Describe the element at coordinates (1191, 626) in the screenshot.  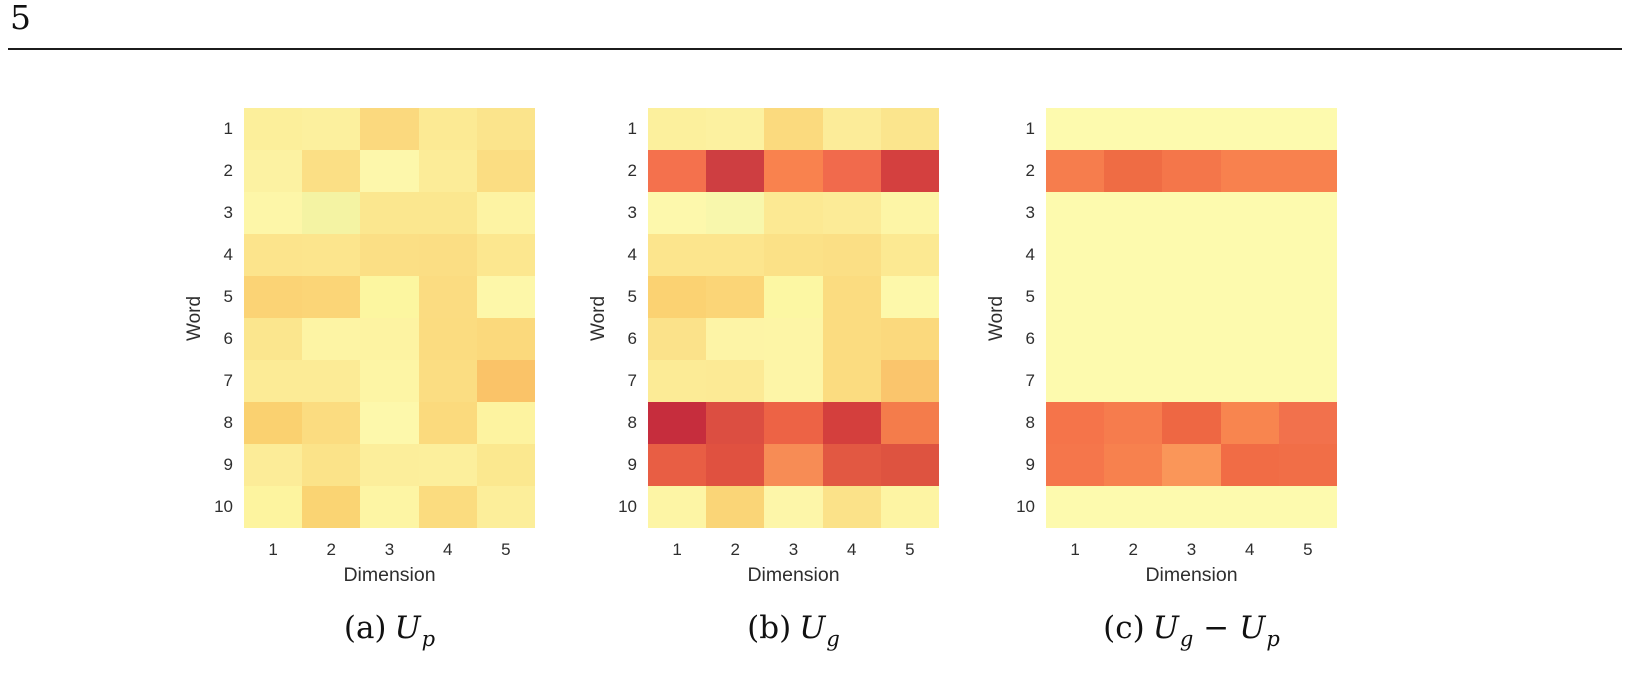
I see `figure-caption-c: (c) Ug − Up` at that location.